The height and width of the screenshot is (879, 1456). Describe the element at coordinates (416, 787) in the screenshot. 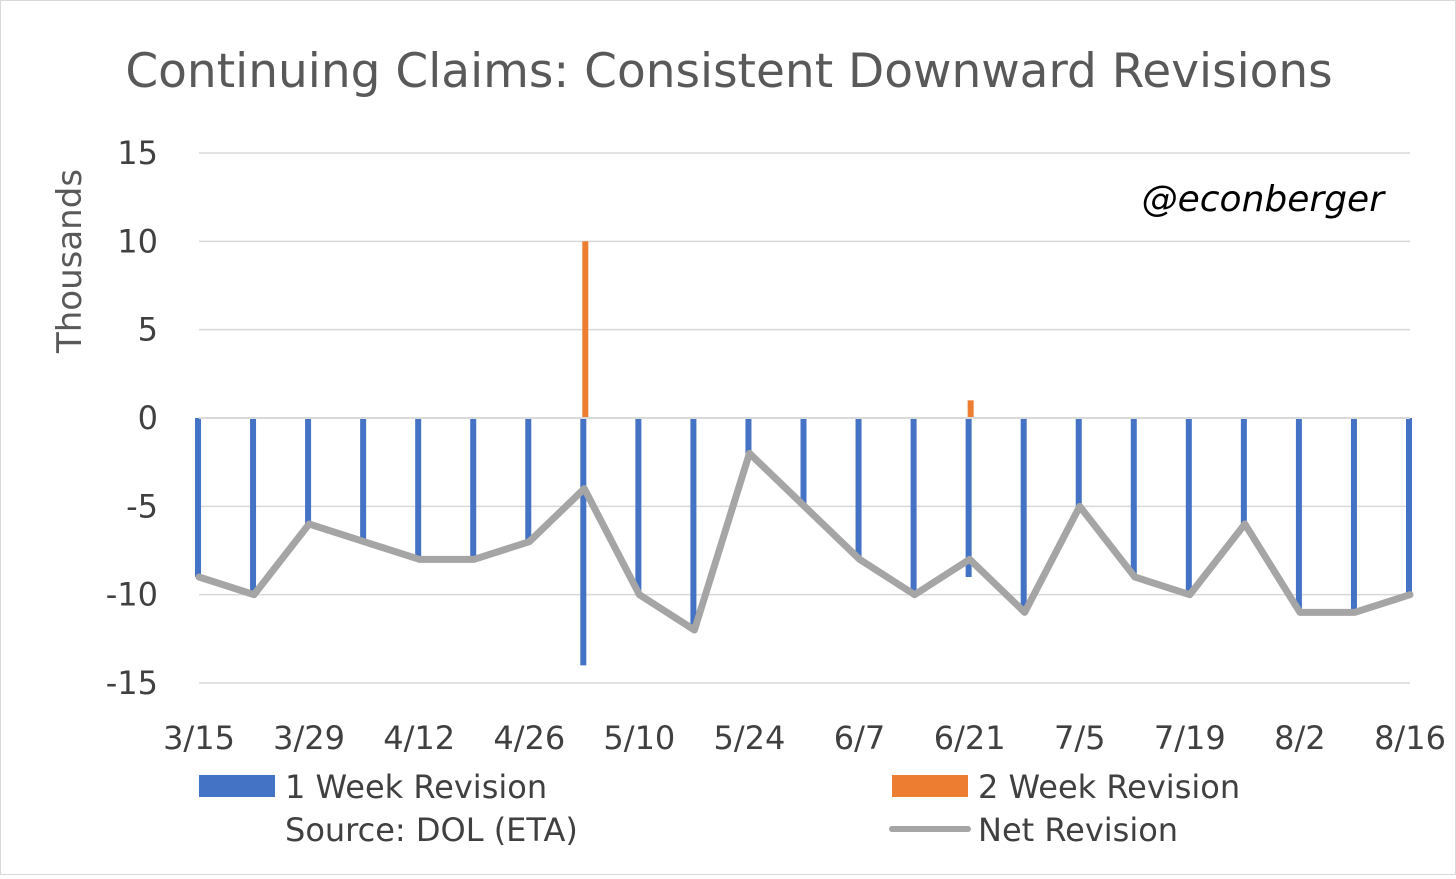

I see `legend-label-1-week: 1 Week Revision` at that location.